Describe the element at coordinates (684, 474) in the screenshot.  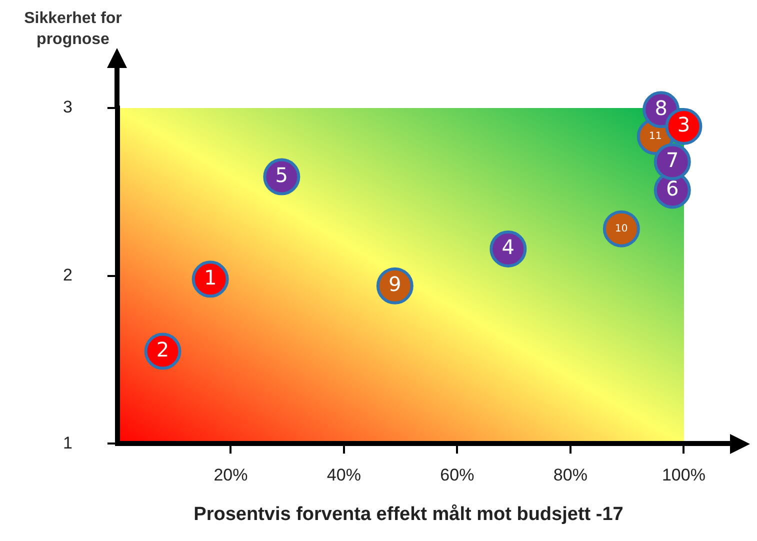
I see `x-tick-label: 100%` at that location.